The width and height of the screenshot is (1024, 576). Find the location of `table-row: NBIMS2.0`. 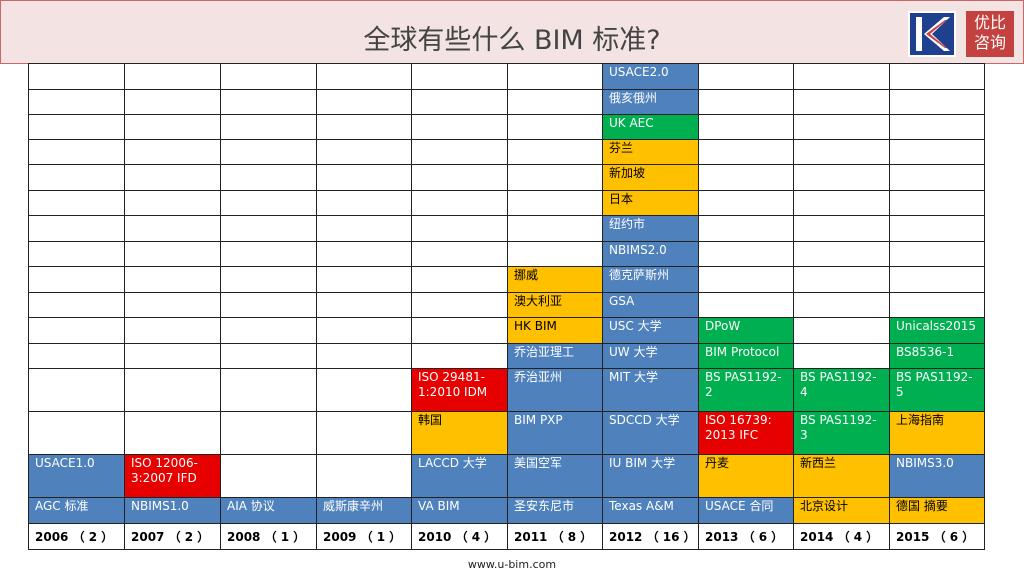

table-row: NBIMS2.0 is located at coordinates (506, 254).